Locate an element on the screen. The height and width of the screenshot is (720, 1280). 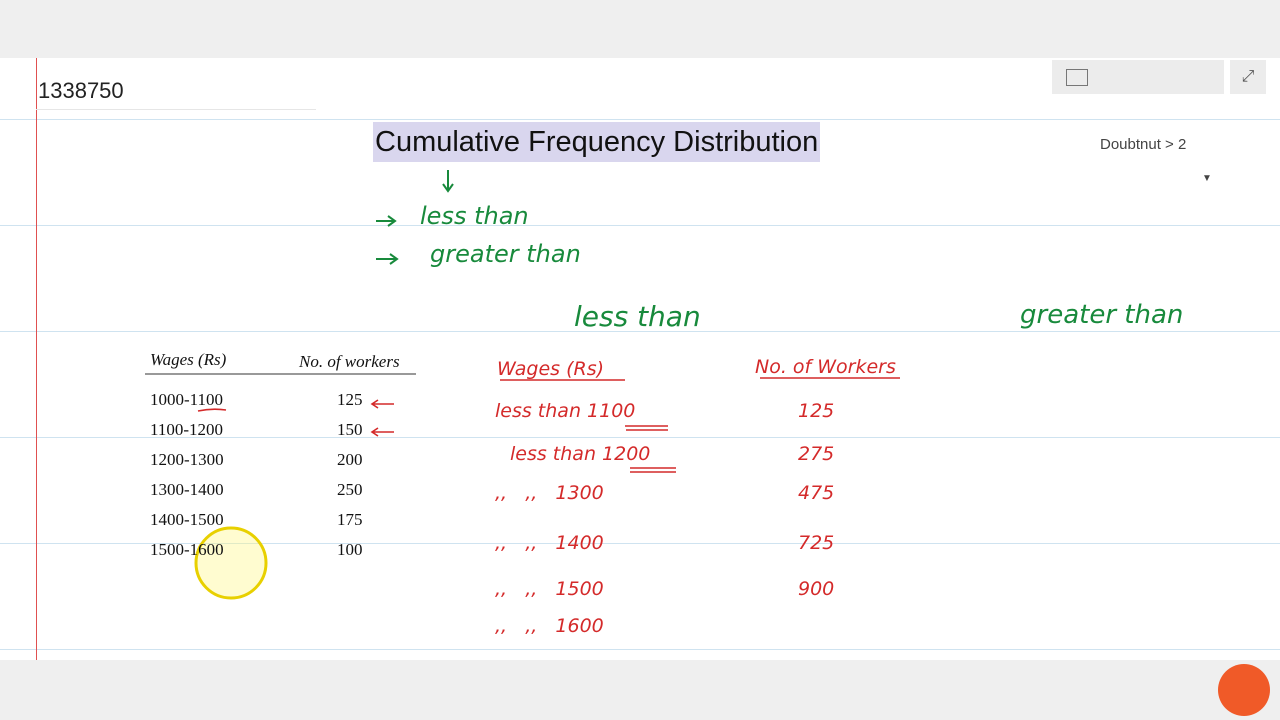
handwritten-cell: 900 is located at coordinates (816, 589).